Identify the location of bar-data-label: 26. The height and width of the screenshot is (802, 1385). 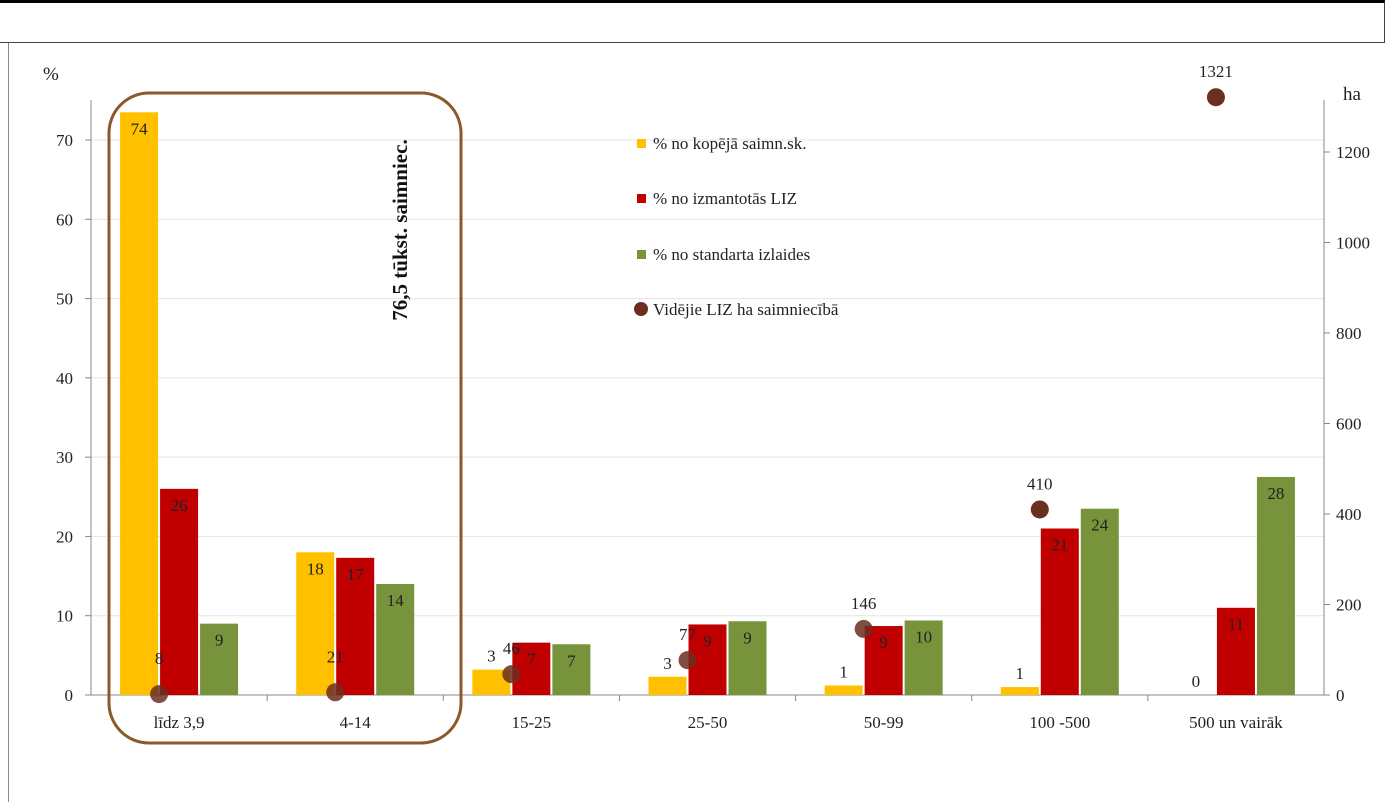
(179, 505).